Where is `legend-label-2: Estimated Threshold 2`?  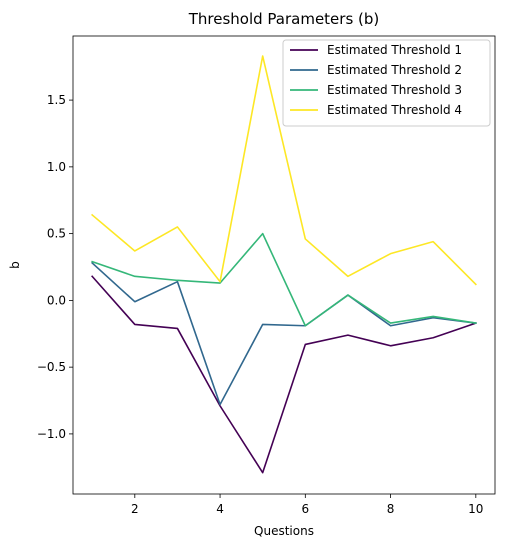 legend-label-2: Estimated Threshold 2 is located at coordinates (394, 70).